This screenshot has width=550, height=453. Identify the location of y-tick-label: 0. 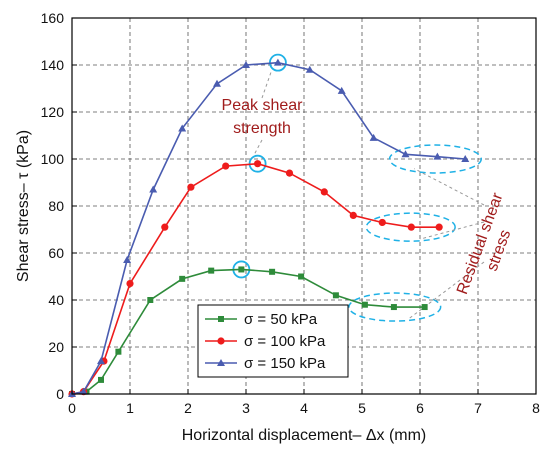
(60, 394).